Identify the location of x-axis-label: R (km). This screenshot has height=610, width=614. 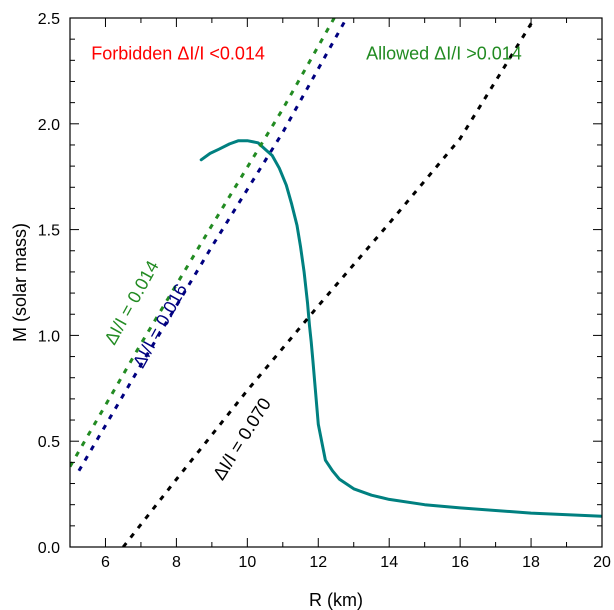
(336, 600).